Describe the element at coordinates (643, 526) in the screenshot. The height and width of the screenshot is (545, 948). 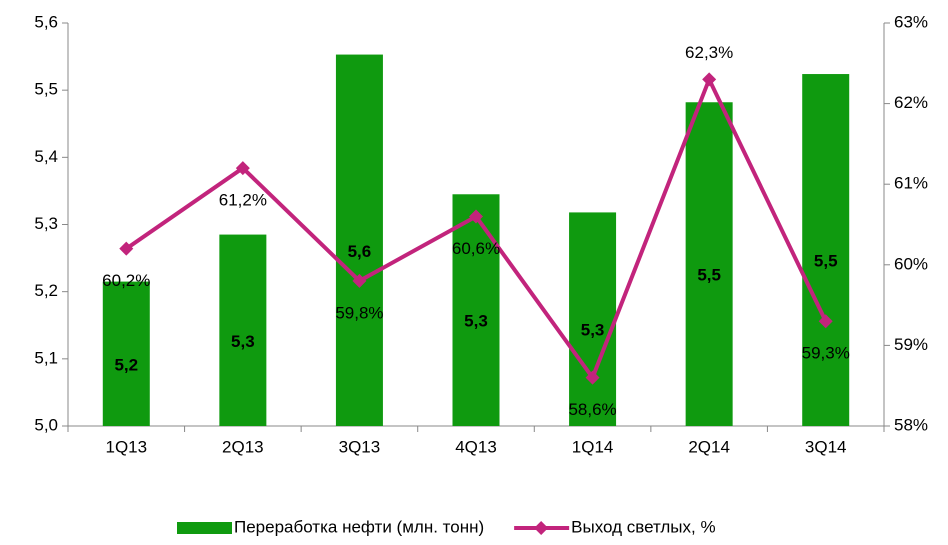
I see `legend-label: Выход светлых, %` at that location.